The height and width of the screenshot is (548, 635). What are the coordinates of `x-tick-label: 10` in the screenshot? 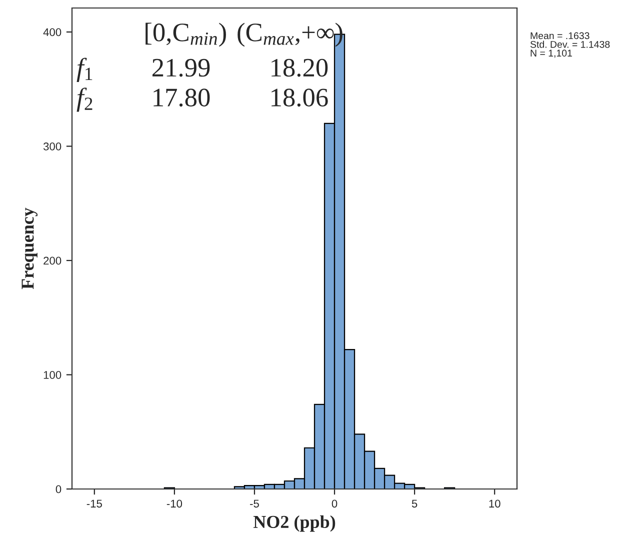 It's located at (494, 504).